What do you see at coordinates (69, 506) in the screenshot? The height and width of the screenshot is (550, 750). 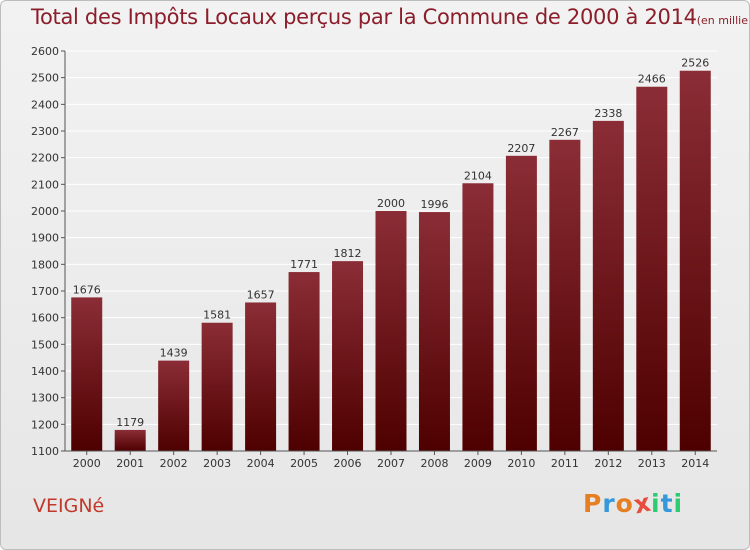 I see `commune-name: VEIGNé` at bounding box center [69, 506].